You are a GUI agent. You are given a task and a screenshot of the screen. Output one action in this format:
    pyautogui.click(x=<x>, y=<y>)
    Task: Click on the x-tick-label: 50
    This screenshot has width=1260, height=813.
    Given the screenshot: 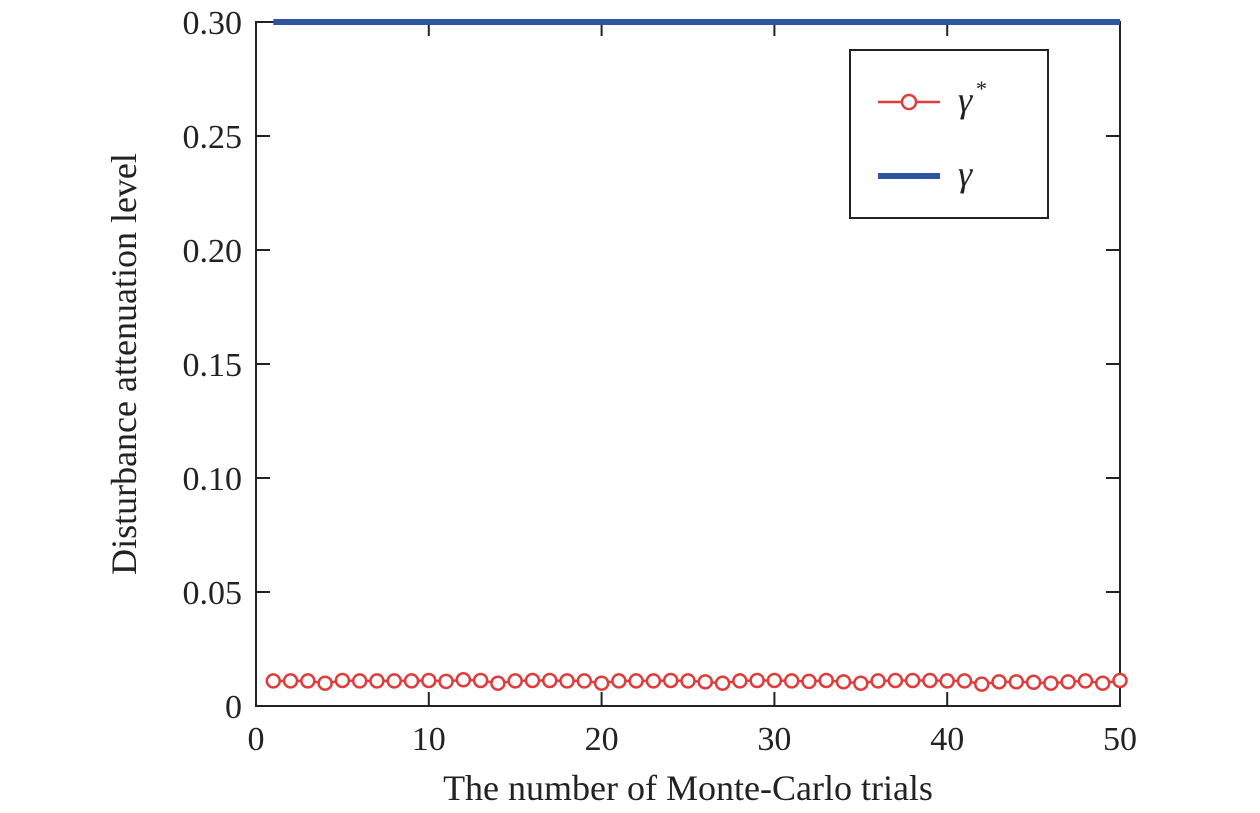 What is the action you would take?
    pyautogui.click(x=1120, y=739)
    